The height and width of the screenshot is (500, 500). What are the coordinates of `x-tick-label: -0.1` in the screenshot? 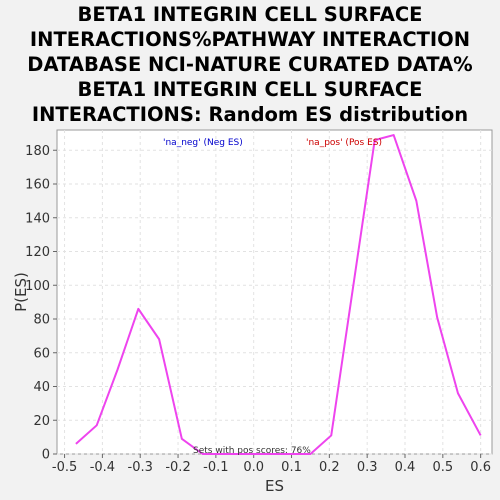 It's located at (215, 467).